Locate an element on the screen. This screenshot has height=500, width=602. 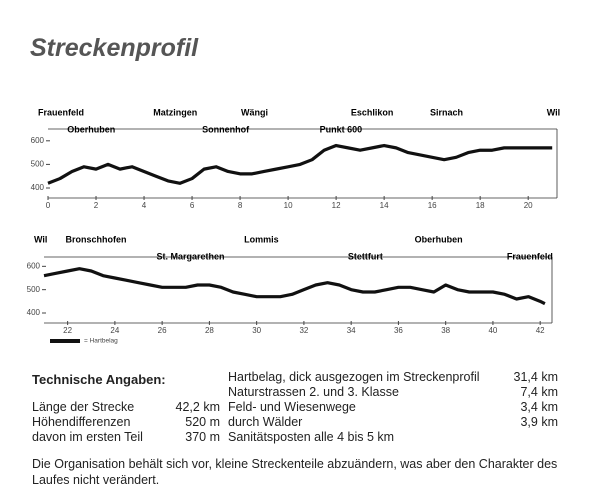
place-label: Sonnenhof is located at coordinates (226, 129).